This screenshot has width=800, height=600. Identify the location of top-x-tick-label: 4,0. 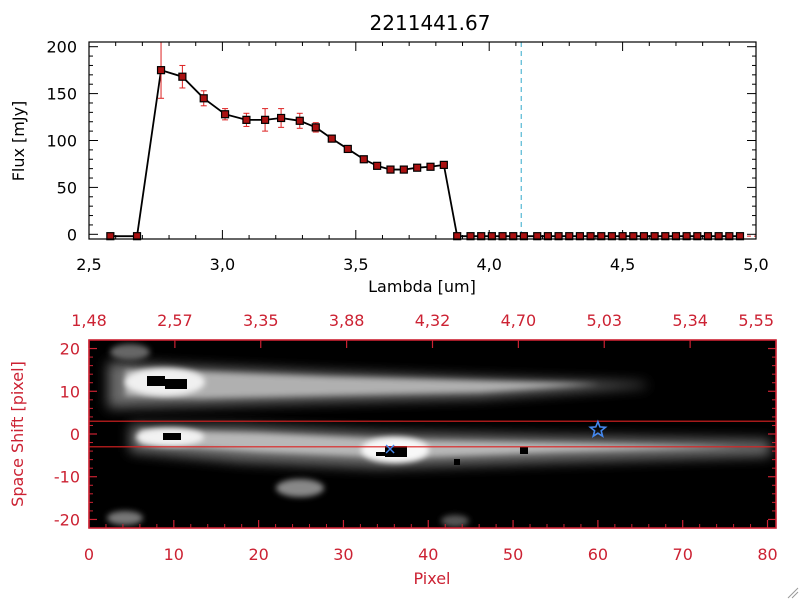
(488, 264).